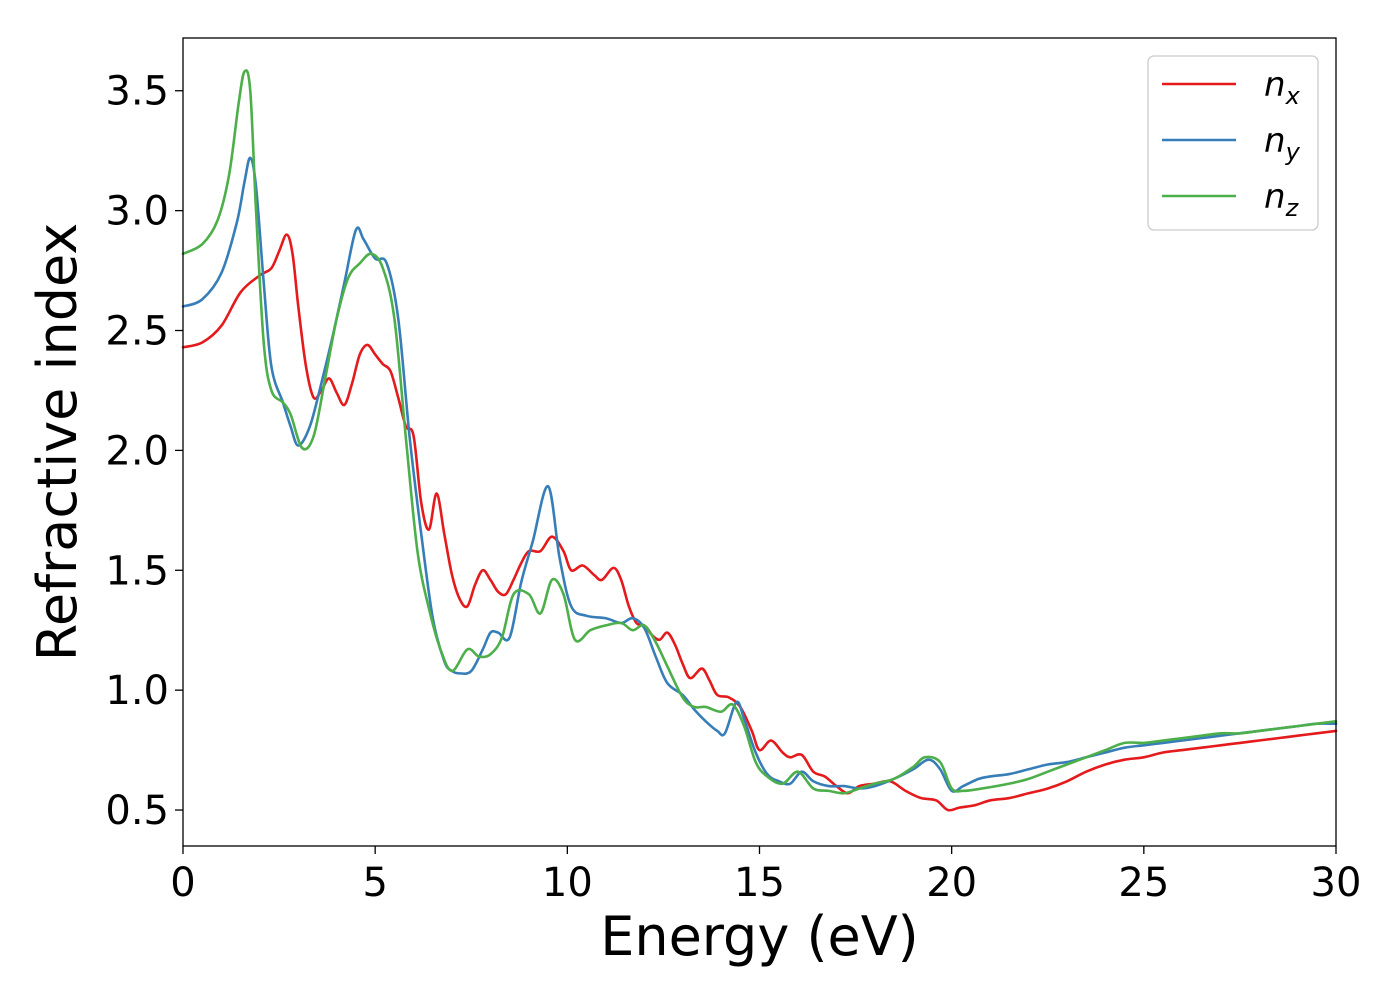  What do you see at coordinates (137, 691) in the screenshot?
I see `y-tick-label: 1.0` at bounding box center [137, 691].